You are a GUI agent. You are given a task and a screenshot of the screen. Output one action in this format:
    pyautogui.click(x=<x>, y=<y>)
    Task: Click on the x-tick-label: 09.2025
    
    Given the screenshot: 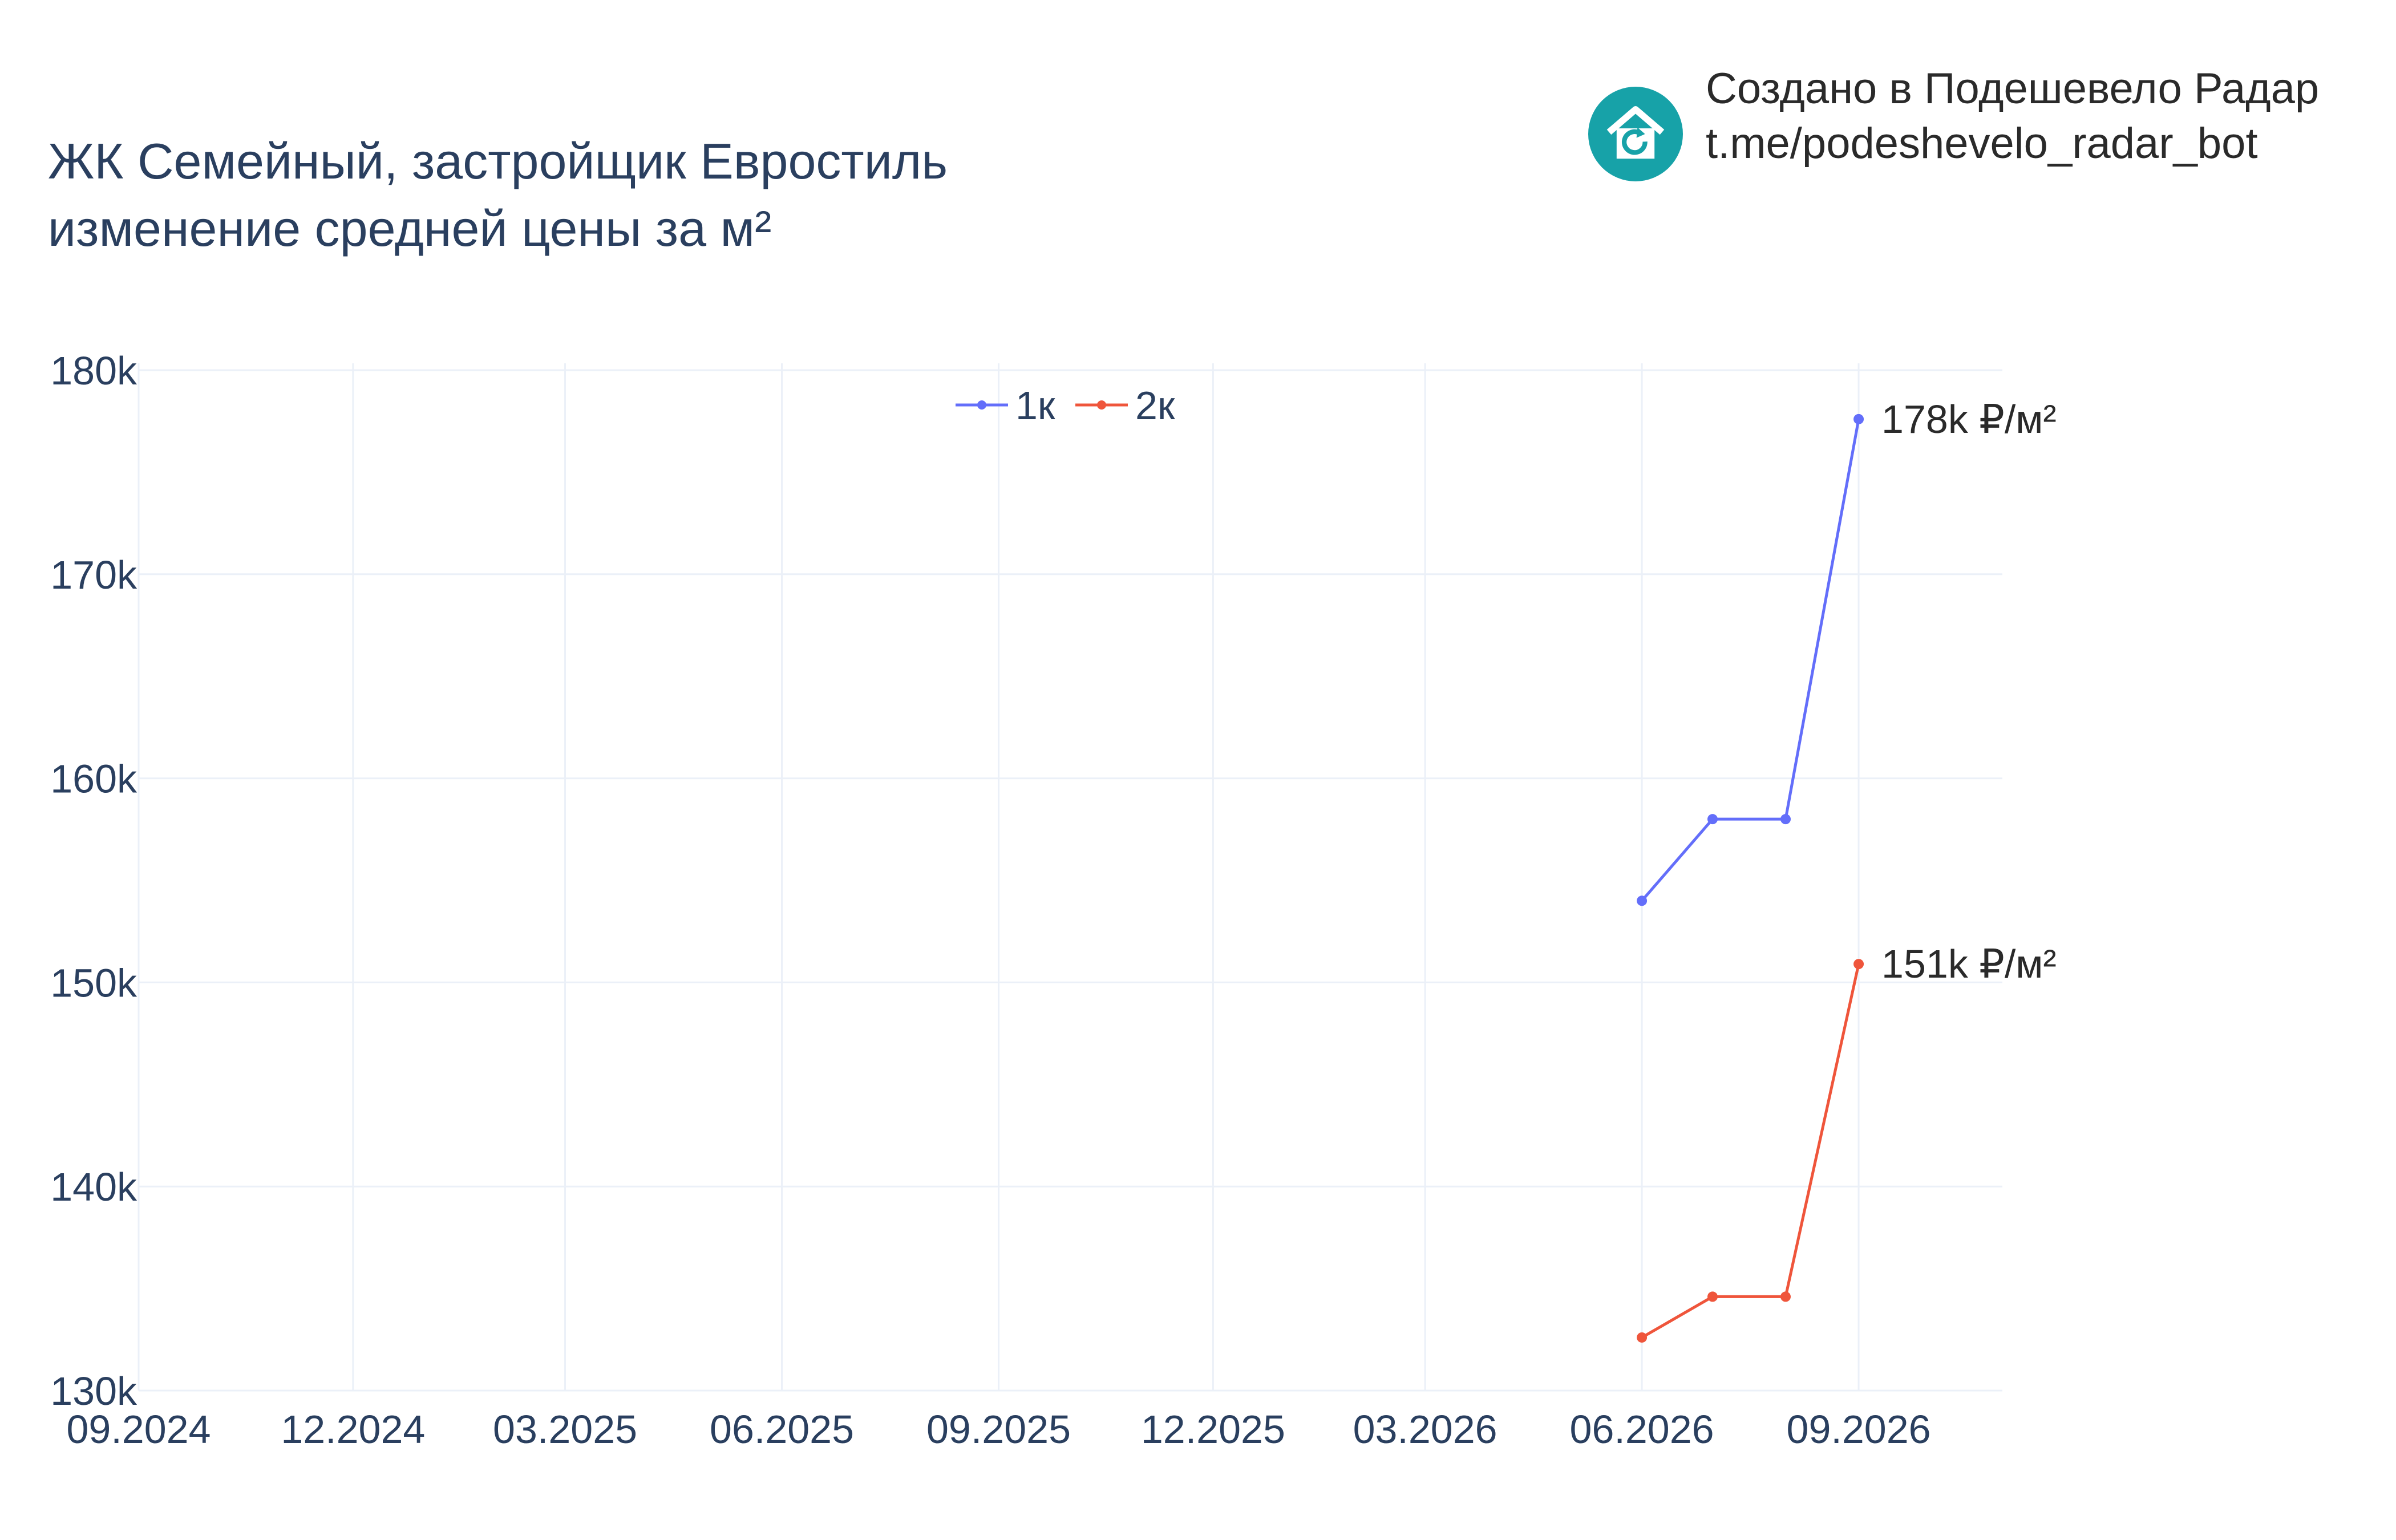 What is the action you would take?
    pyautogui.click(x=998, y=1429)
    